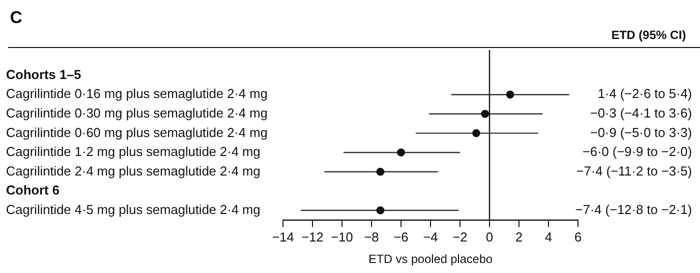 Image resolution: width=700 pixels, height=273 pixels. Describe the element at coordinates (44, 74) in the screenshot. I see `y-tick-label: Cohorts 1–5` at that location.